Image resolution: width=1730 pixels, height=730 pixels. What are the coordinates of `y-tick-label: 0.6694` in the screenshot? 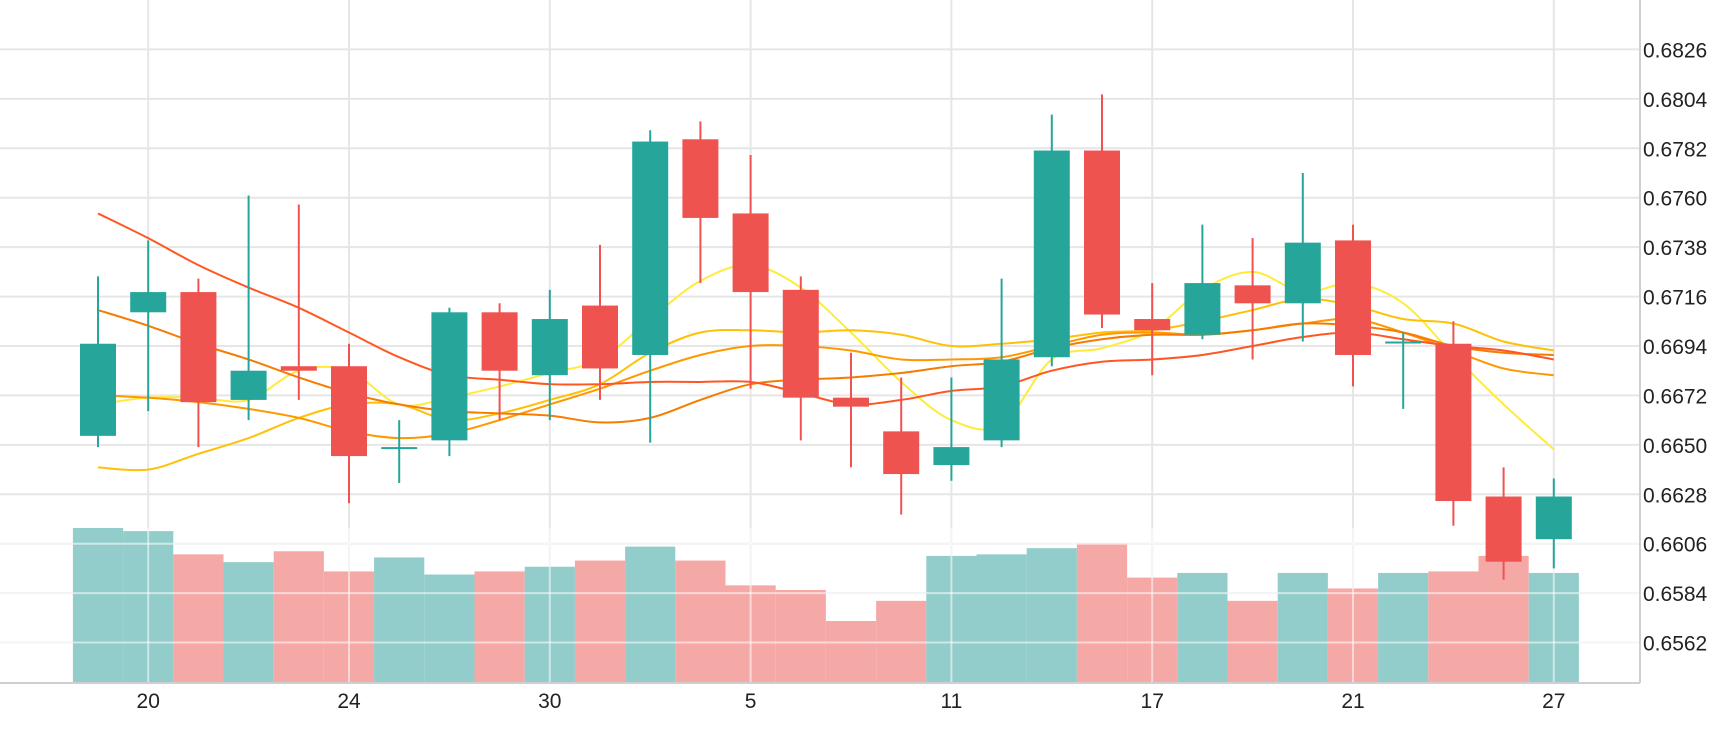 It's located at (1675, 347).